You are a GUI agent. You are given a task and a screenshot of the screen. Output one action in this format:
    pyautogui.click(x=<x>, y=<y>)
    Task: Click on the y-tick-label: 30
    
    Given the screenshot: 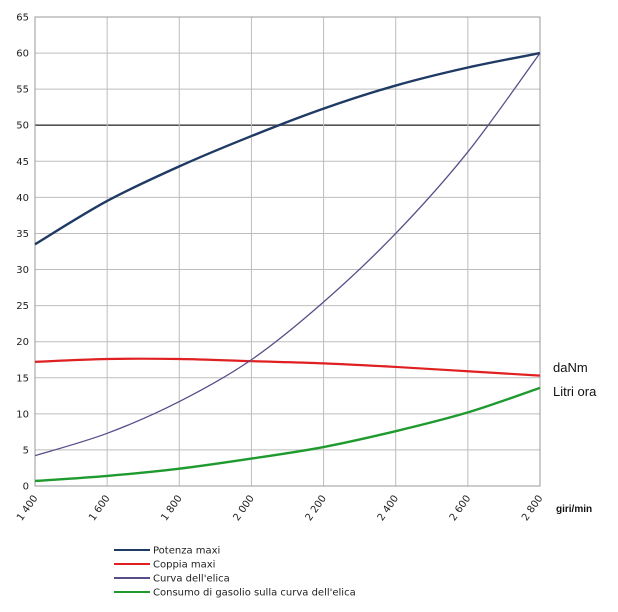 What is the action you would take?
    pyautogui.click(x=22, y=270)
    